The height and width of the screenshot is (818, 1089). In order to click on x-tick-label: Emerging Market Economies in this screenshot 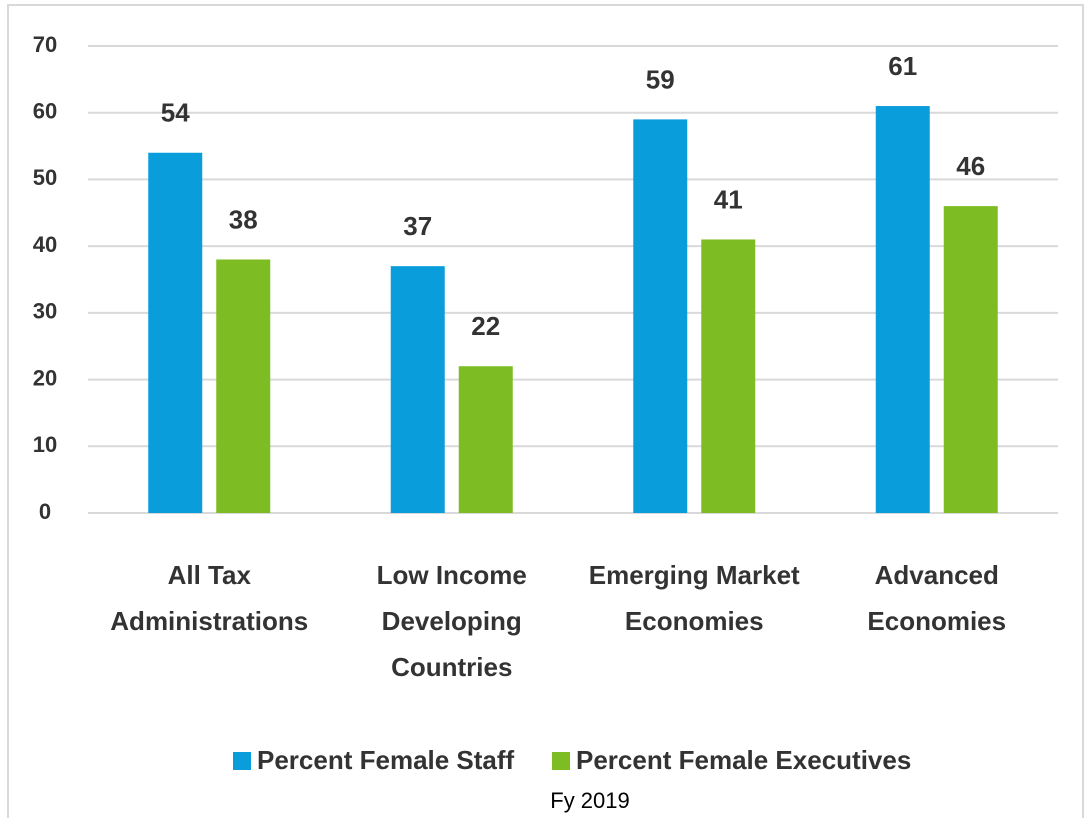, I will do `click(694, 598)`.